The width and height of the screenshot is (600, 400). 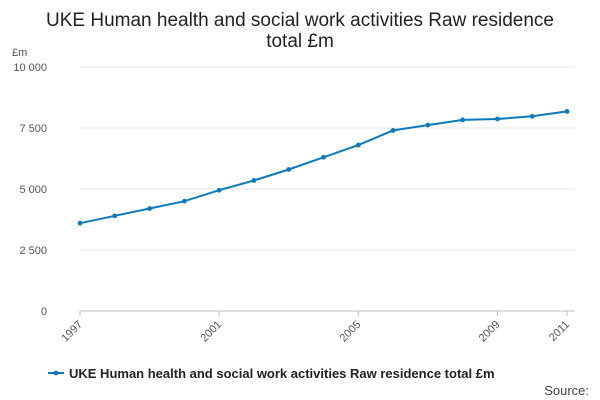 I want to click on x-tick-label: 2009, so click(x=490, y=332).